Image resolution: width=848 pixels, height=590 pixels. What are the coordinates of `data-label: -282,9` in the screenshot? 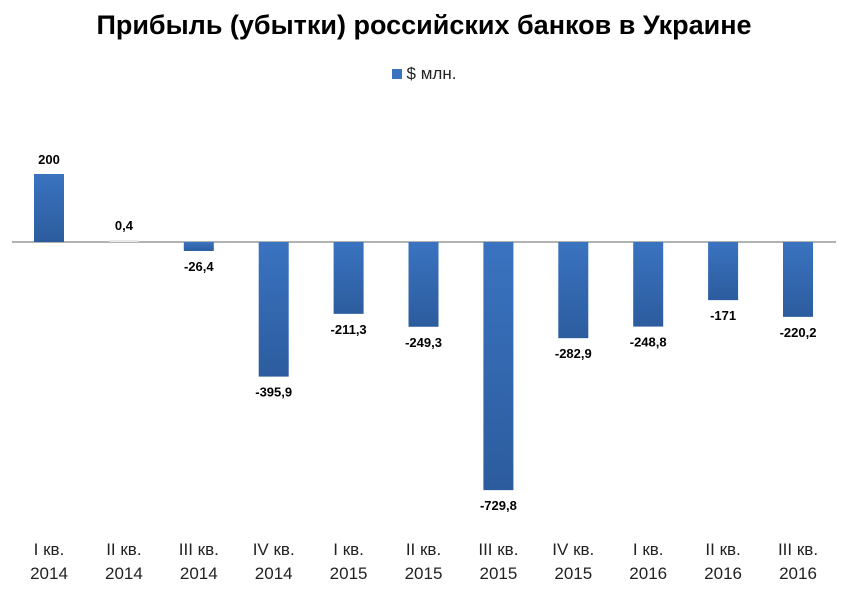 It's located at (573, 353).